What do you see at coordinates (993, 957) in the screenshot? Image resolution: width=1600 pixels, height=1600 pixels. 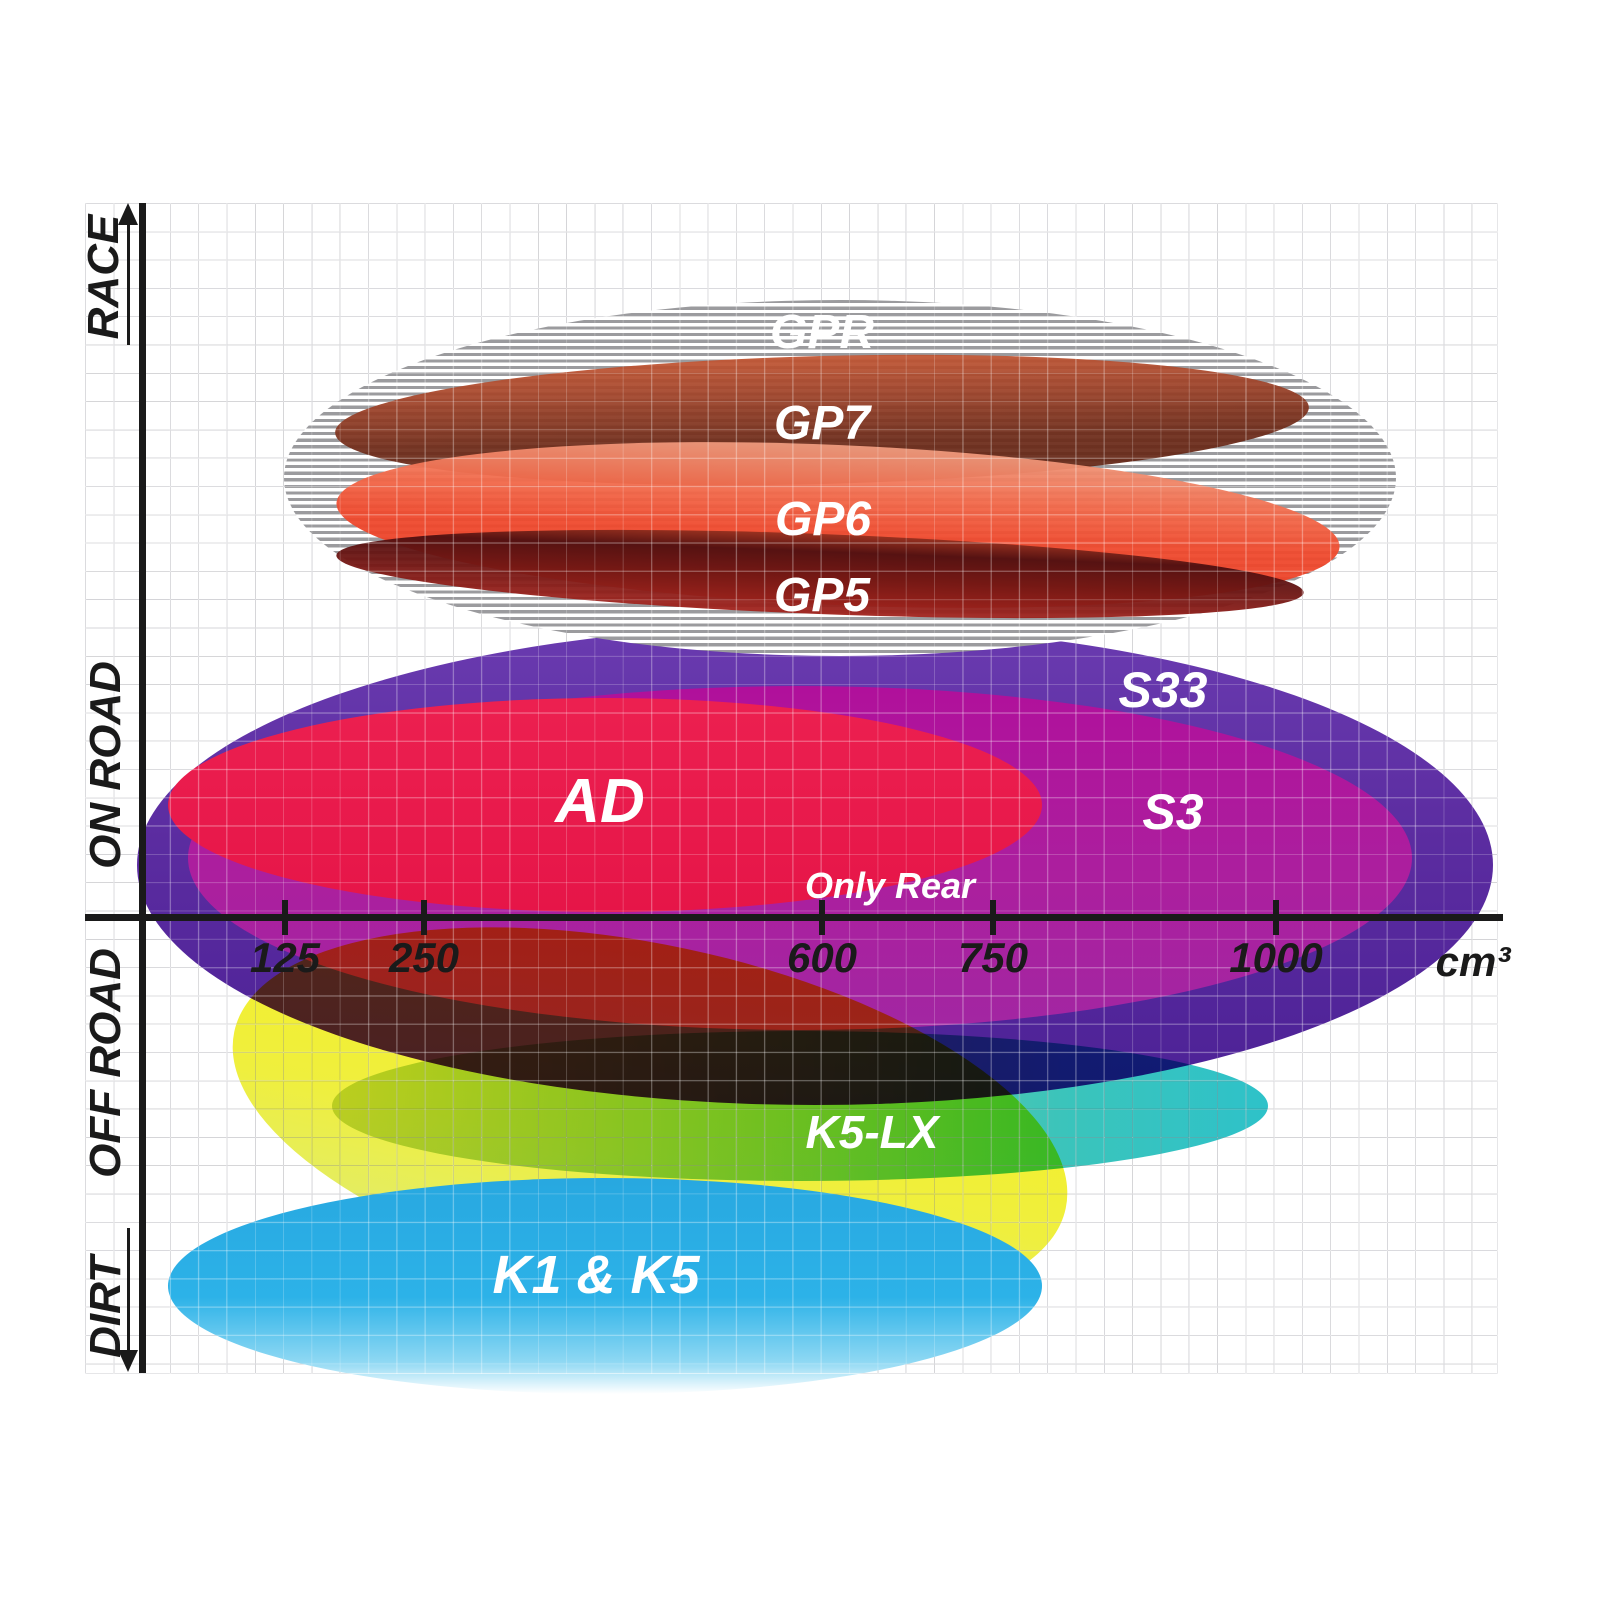 I see `x-tick-label-750: 750` at bounding box center [993, 957].